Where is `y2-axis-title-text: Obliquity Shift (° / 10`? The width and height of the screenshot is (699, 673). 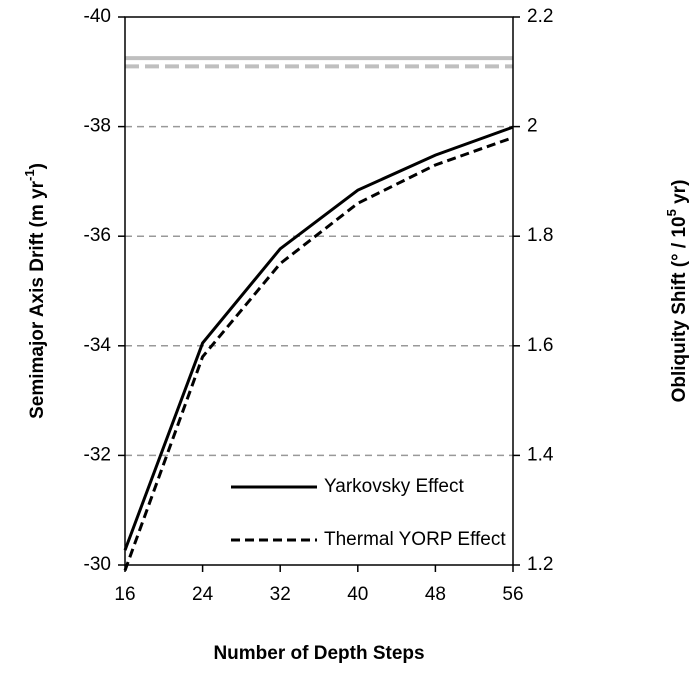
y2-axis-title-text: Obliquity Shift (° / 10 is located at coordinates (679, 309).